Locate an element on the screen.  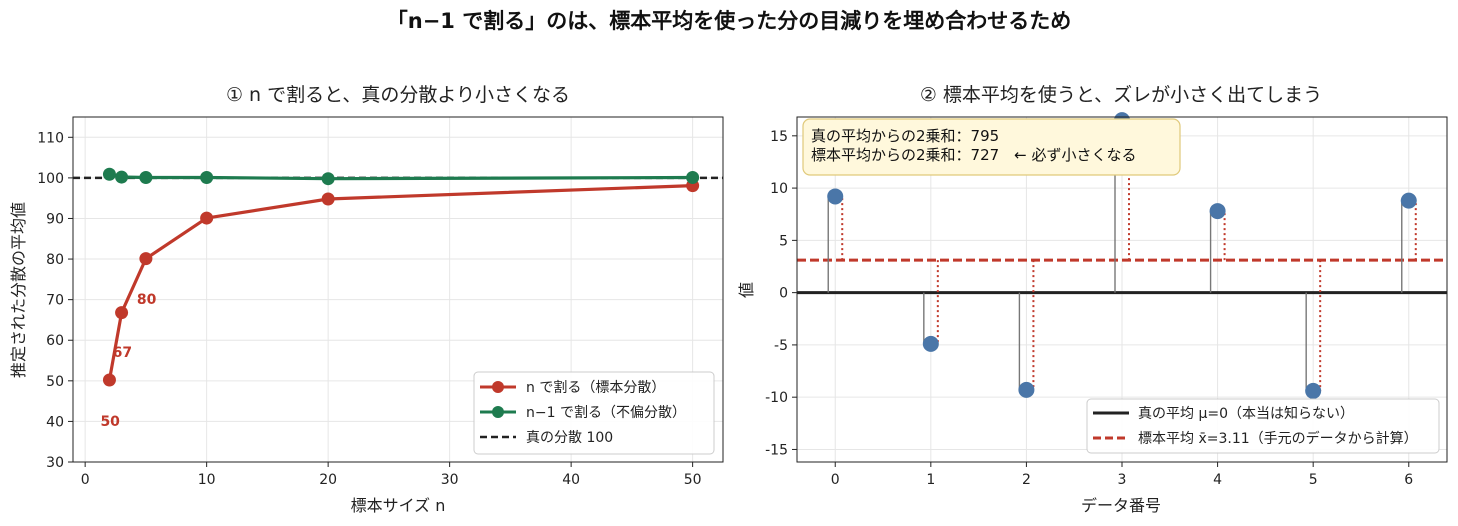
info-box-line-1: 真の平均からの2乗和：795 is located at coordinates (905, 136).